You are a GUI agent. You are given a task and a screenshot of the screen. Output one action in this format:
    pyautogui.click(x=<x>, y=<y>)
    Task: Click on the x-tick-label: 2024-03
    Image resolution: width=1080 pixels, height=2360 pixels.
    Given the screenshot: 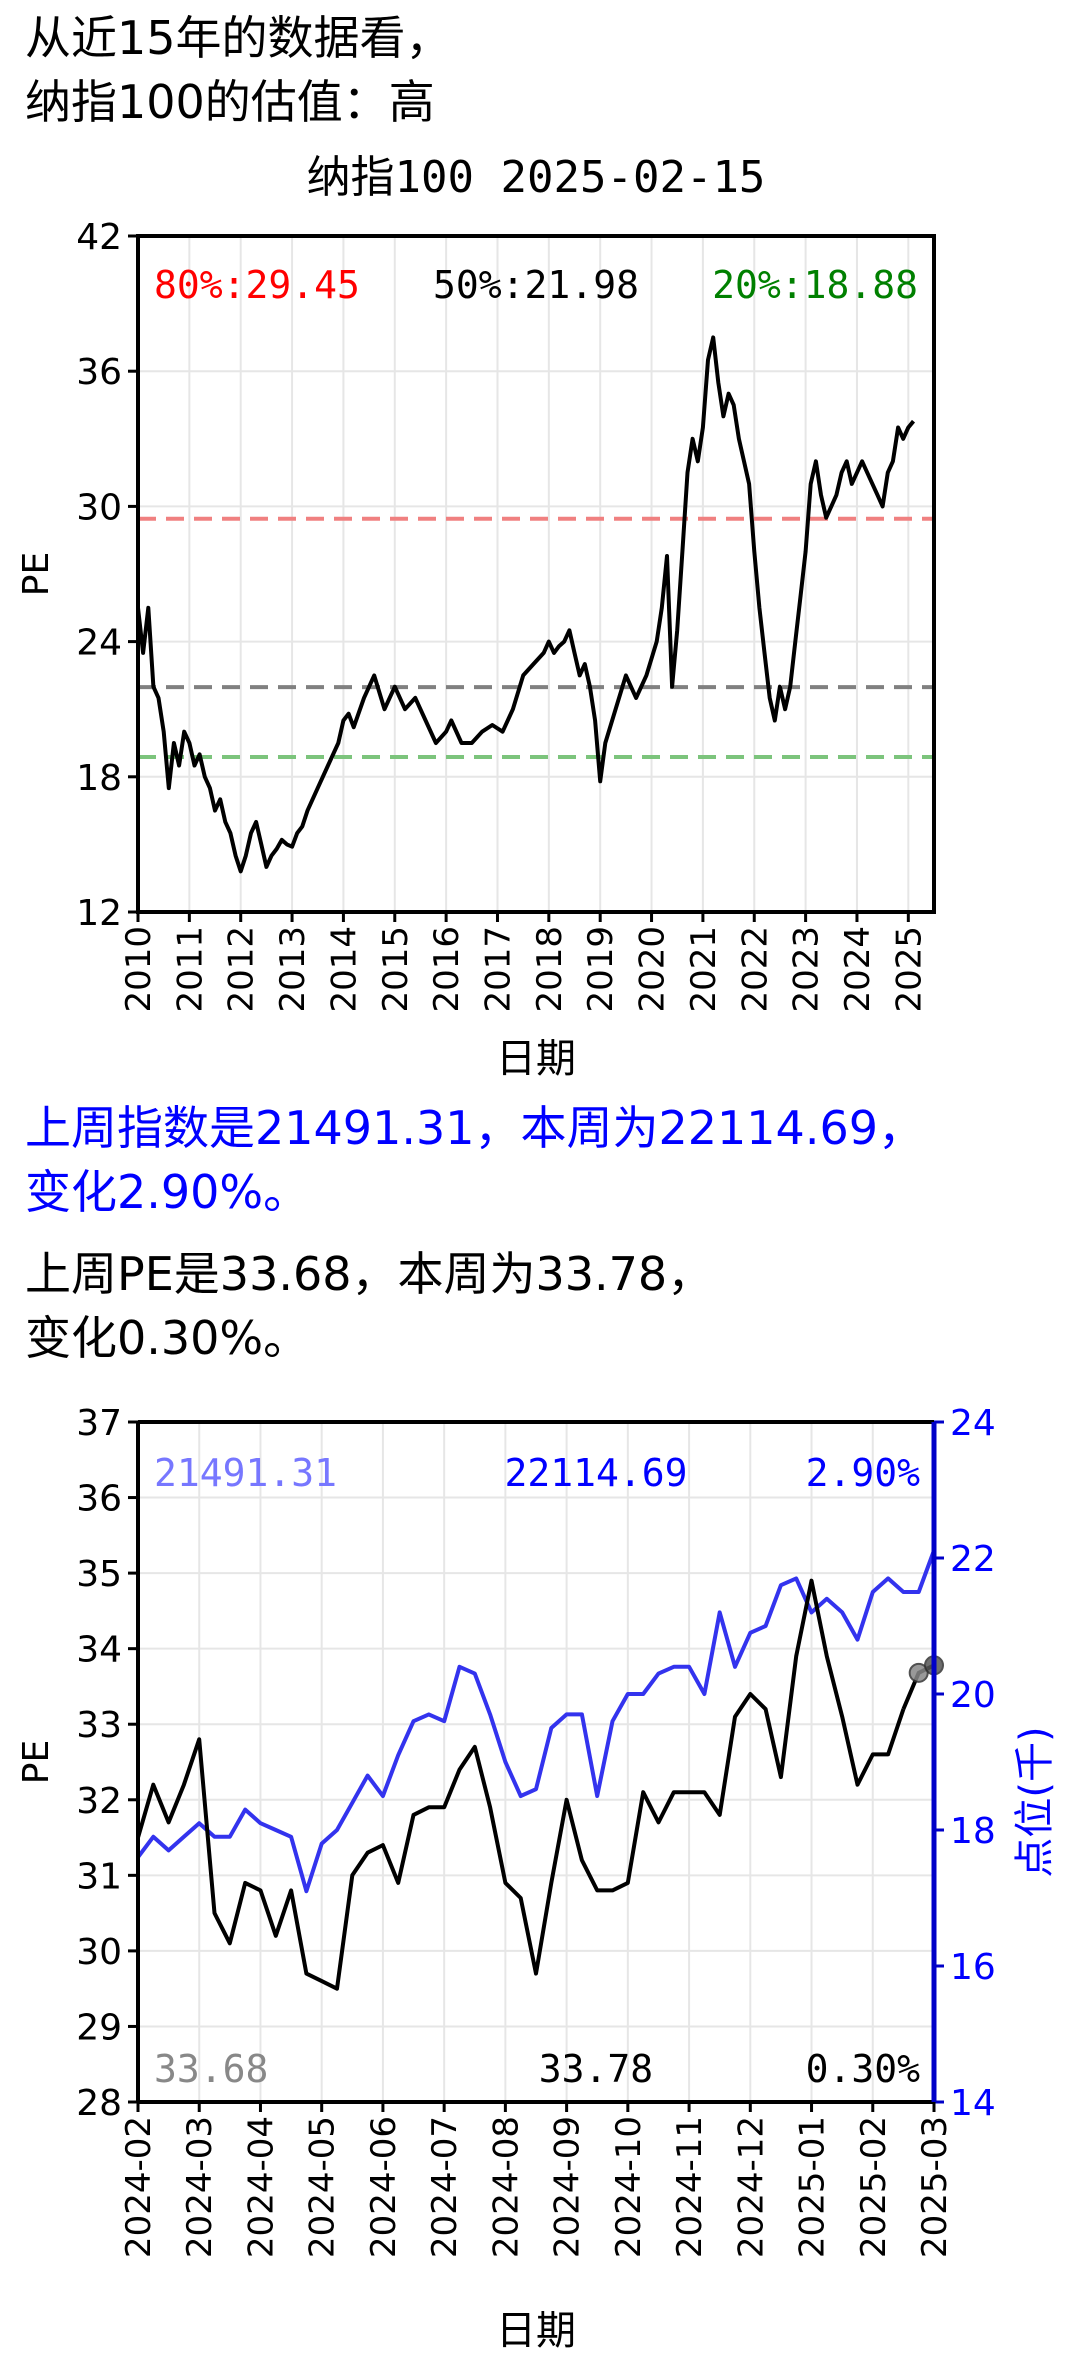 What is the action you would take?
    pyautogui.click(x=200, y=2187)
    